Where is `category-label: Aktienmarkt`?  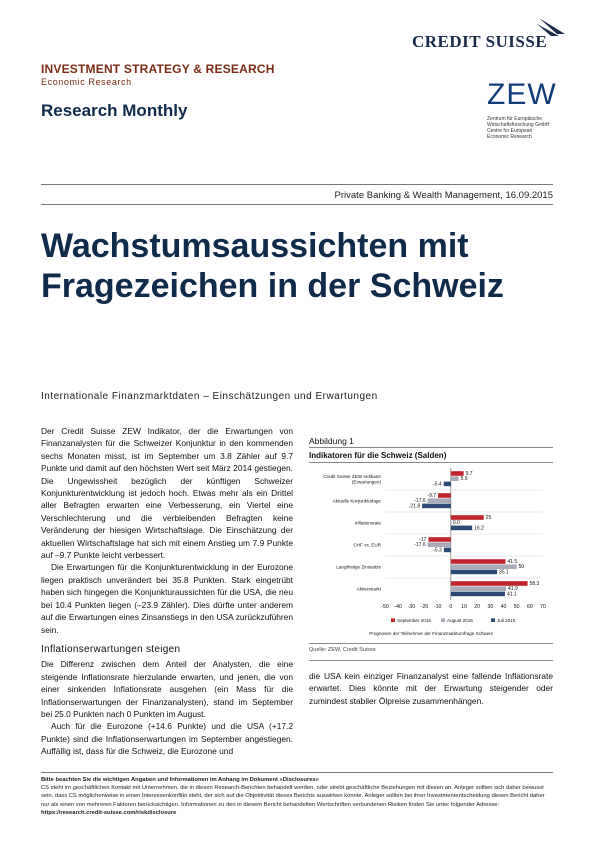
category-label: Aktienmarkt is located at coordinates (369, 589).